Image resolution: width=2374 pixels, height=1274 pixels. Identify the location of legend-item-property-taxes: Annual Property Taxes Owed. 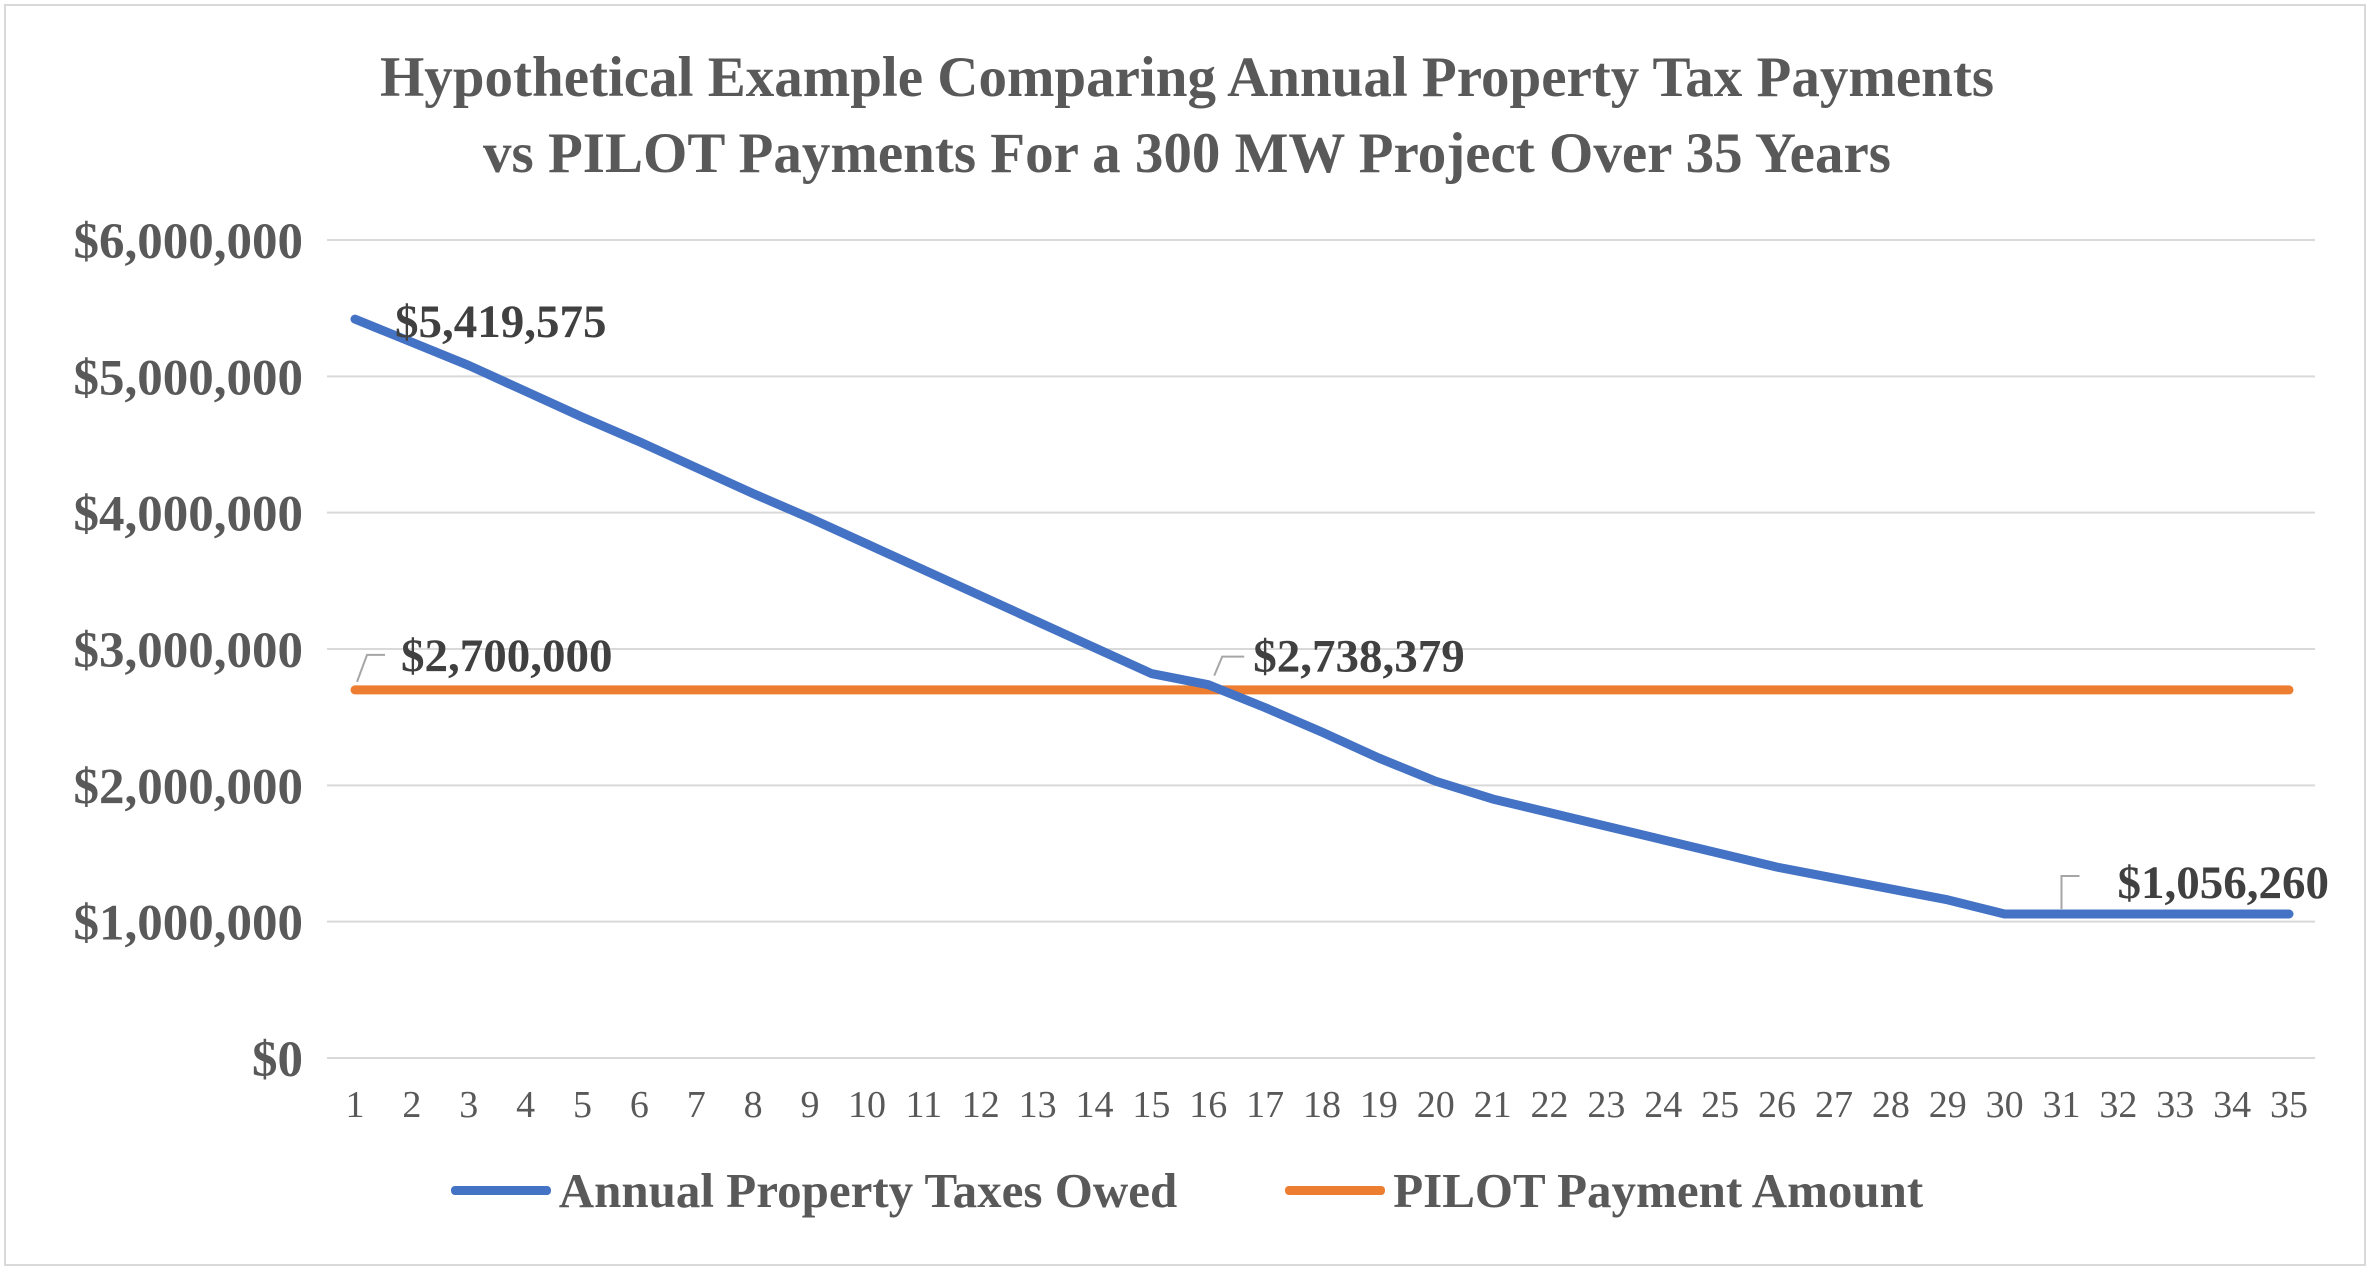
(814, 1190).